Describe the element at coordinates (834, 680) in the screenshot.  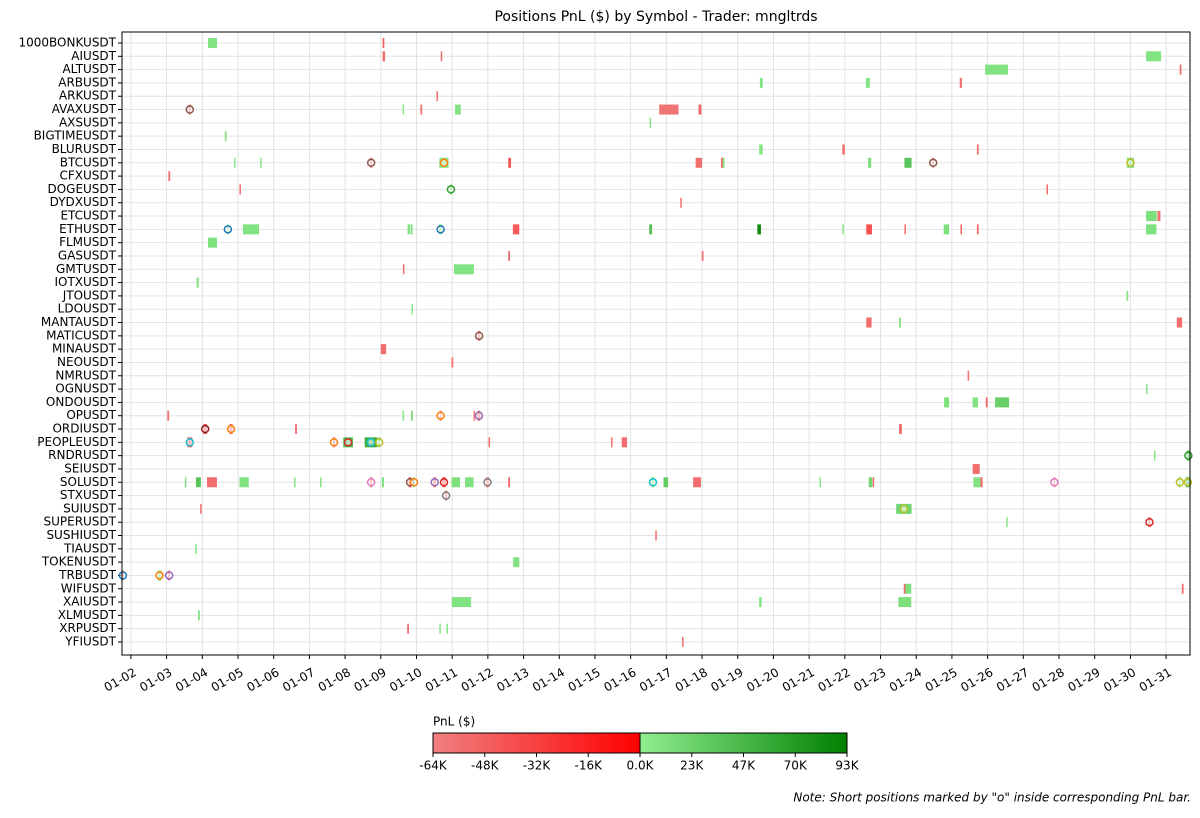
I see `x-tick-label: 01-22` at that location.